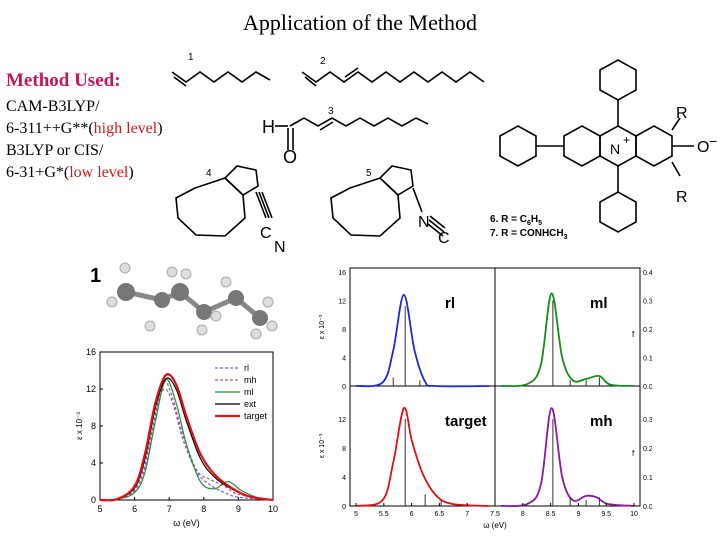  Describe the element at coordinates (331, 111) in the screenshot. I see `label-3: 3` at that location.